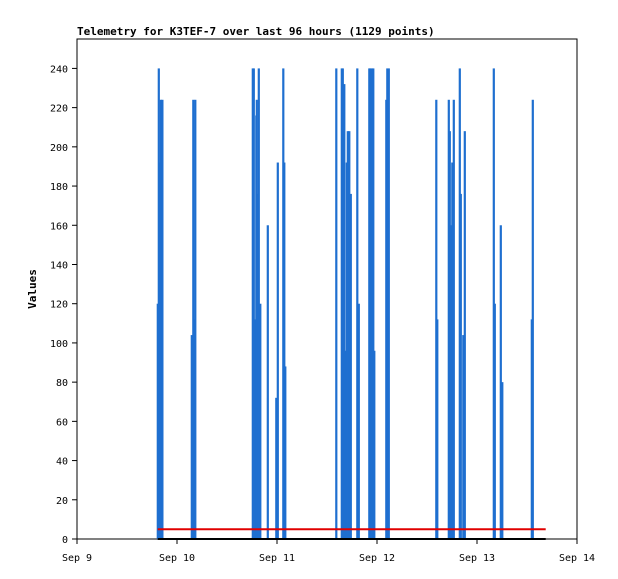 The image size is (618, 579). Describe the element at coordinates (59, 344) in the screenshot. I see `y-tick-label-100: 100` at that location.